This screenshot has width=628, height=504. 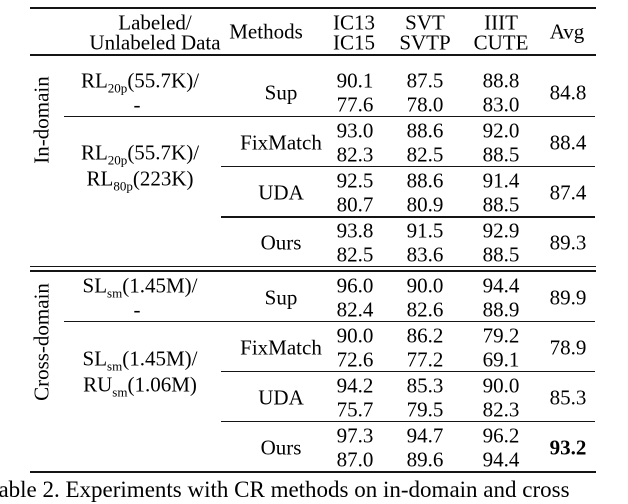 I want to click on indomain-sup-data-label-line2: -, so click(x=137, y=104).